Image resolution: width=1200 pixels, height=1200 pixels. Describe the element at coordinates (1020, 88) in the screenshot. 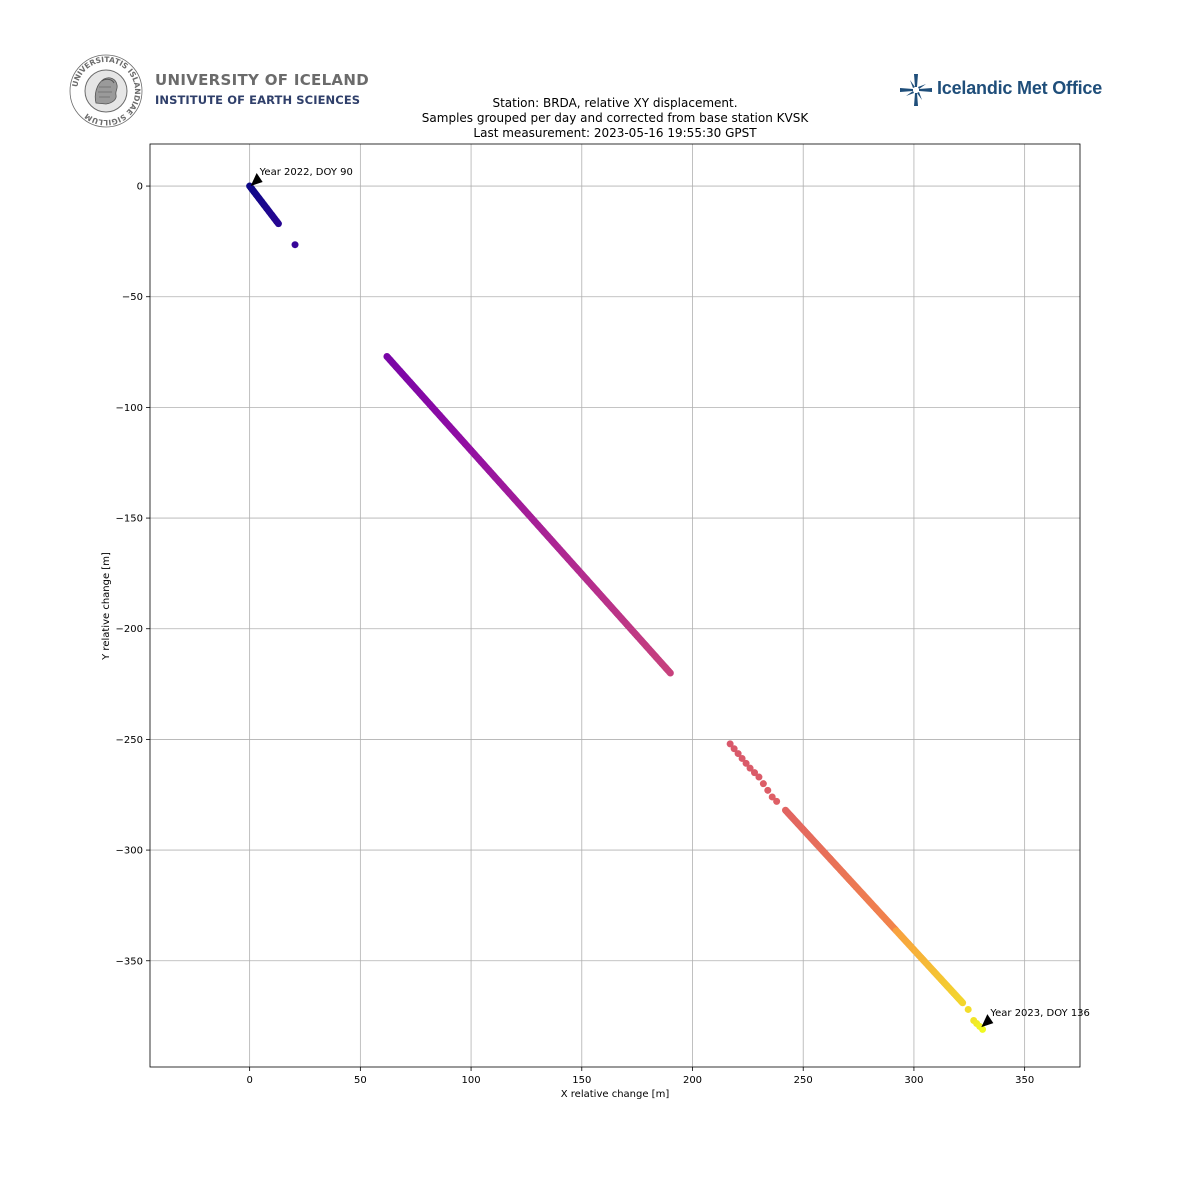

I see `imo-name: Icelandic Met Office` at that location.